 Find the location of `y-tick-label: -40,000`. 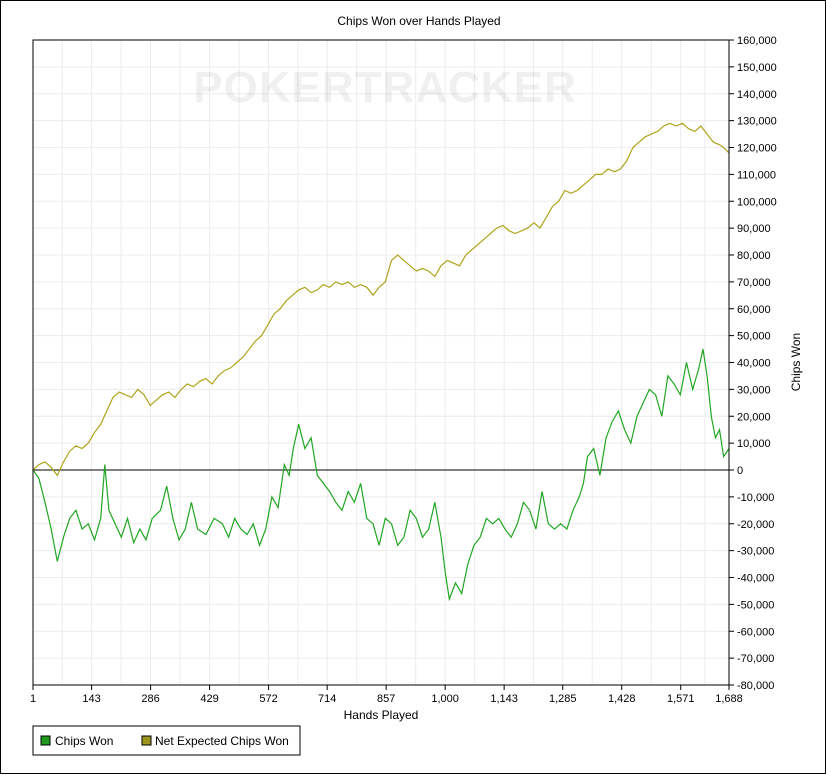

y-tick-label: -40,000 is located at coordinates (755, 579).